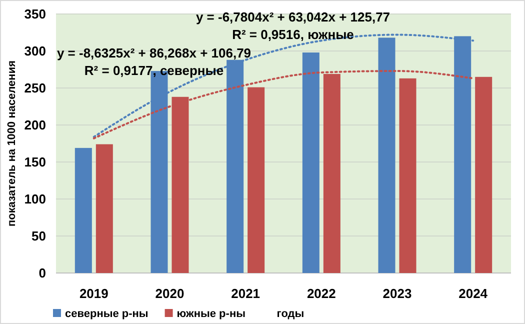 The height and width of the screenshot is (324, 525). I want to click on y-tick-label: 50, so click(39, 236).